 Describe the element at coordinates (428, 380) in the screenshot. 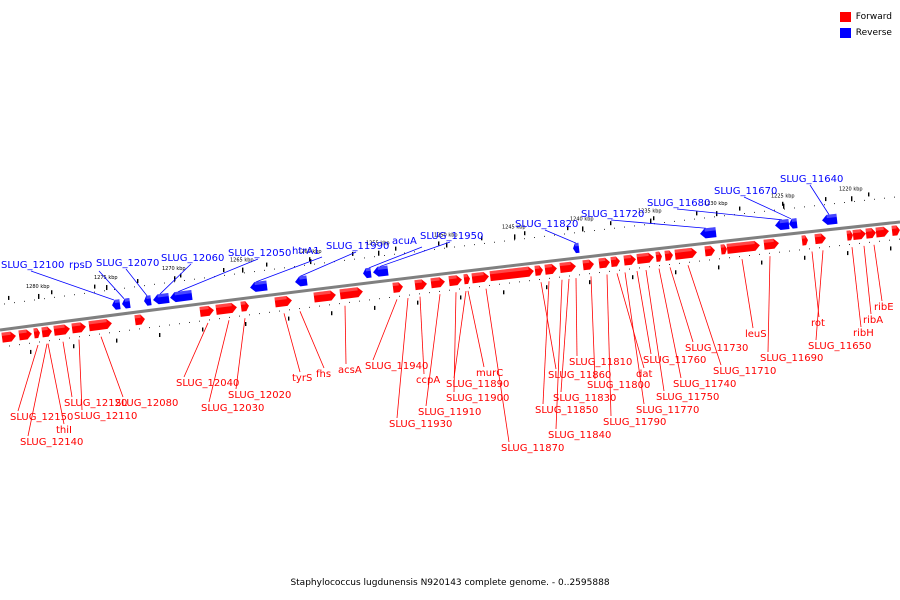

I see `forward-gene-label: ccpA` at that location.